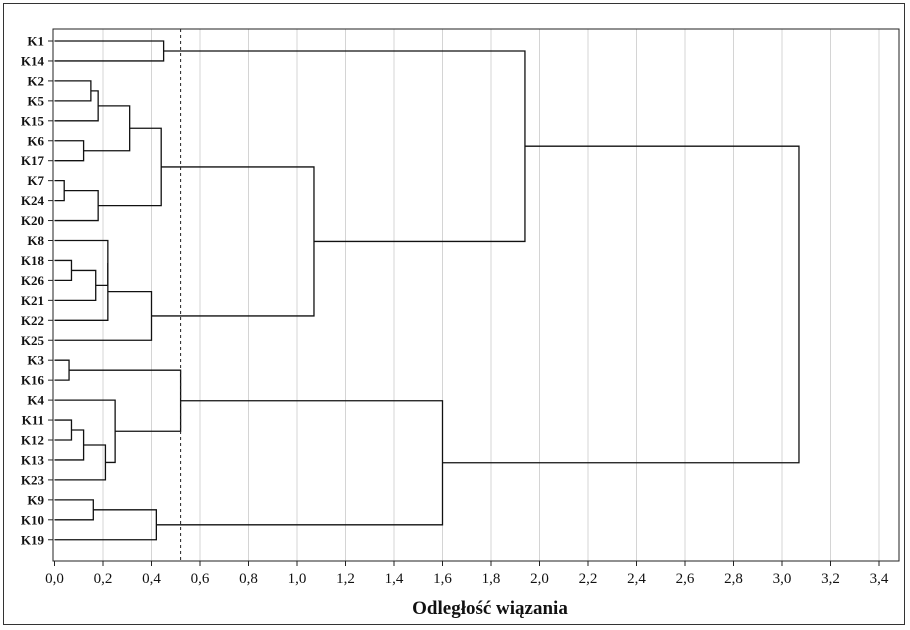  I want to click on x-axis-title: Odległość wiązania, so click(490, 608).